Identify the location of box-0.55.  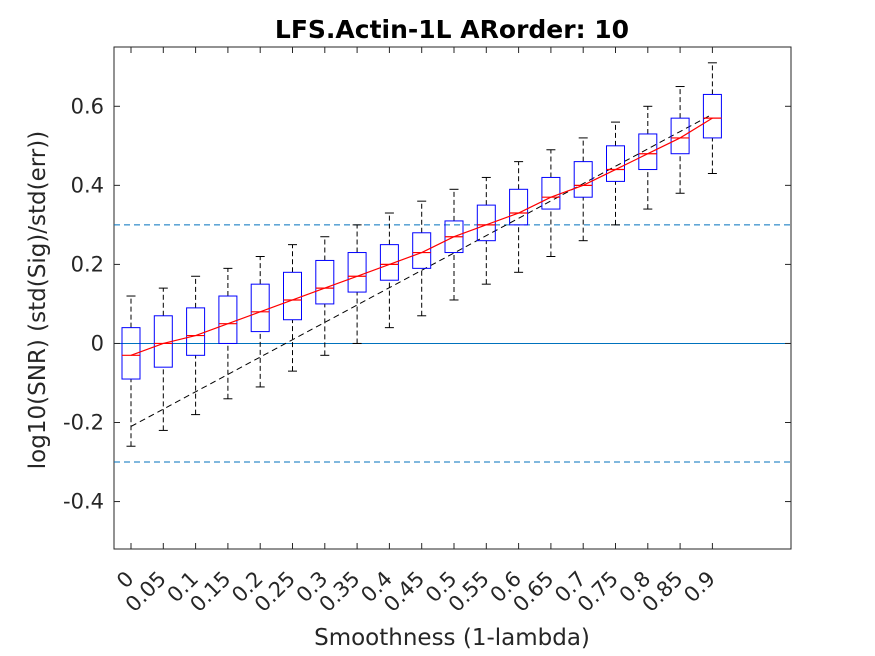
(486, 230).